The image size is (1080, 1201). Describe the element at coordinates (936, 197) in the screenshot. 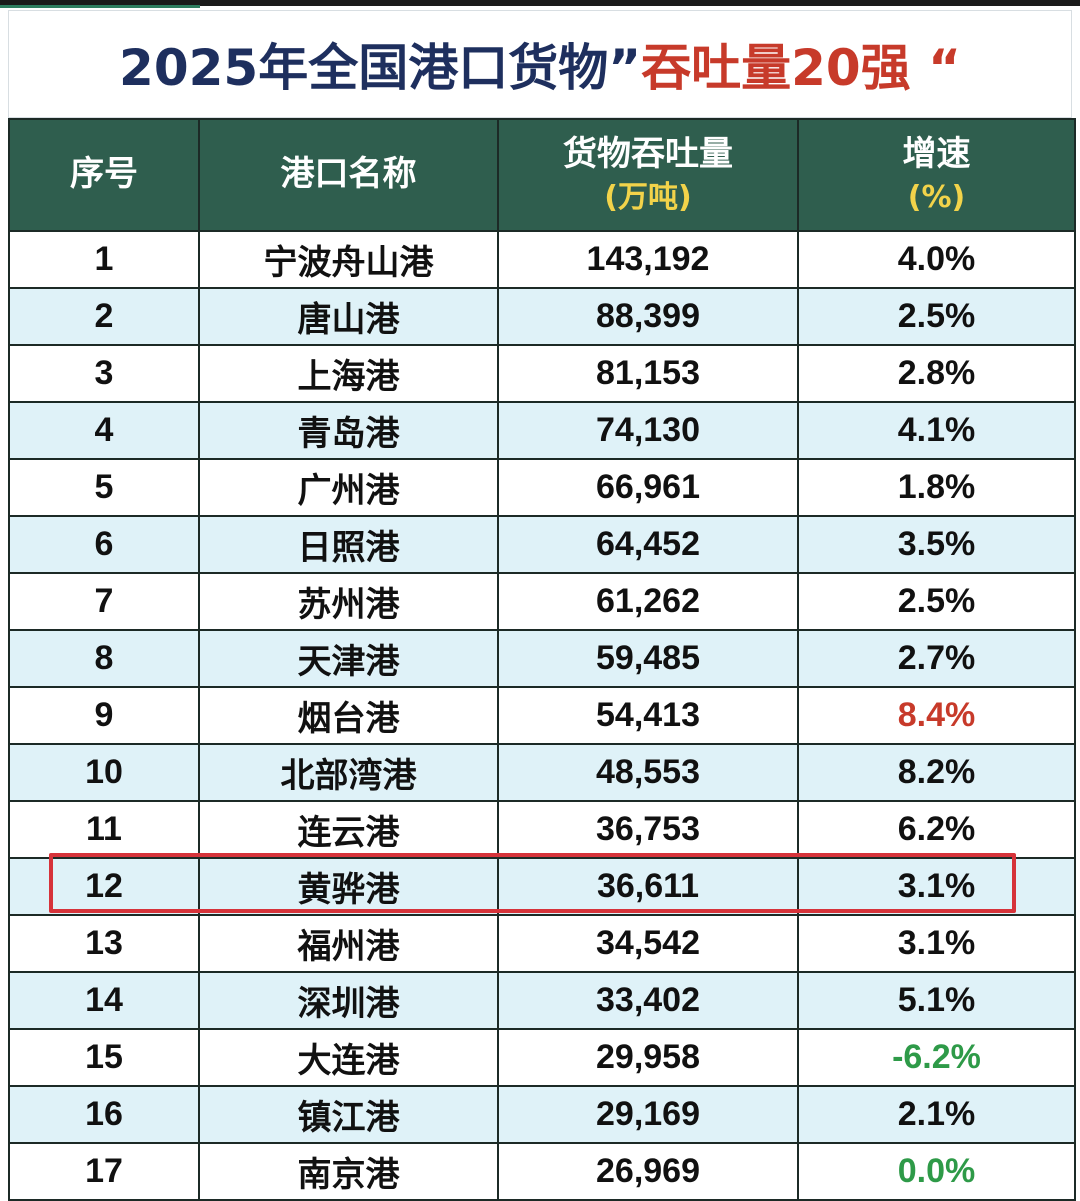

I see `header-growth-unit: (%)` at that location.